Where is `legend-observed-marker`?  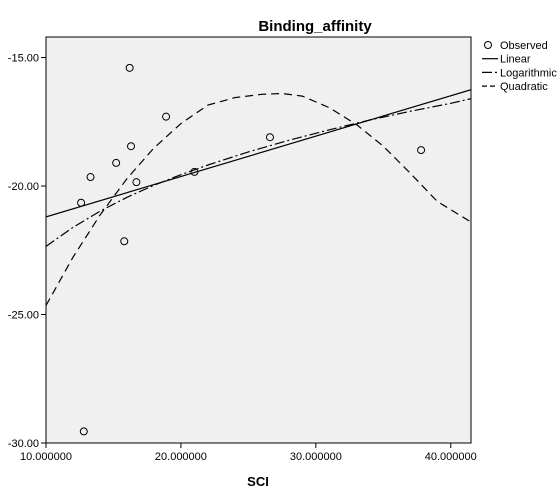
legend-observed-marker is located at coordinates (488, 45).